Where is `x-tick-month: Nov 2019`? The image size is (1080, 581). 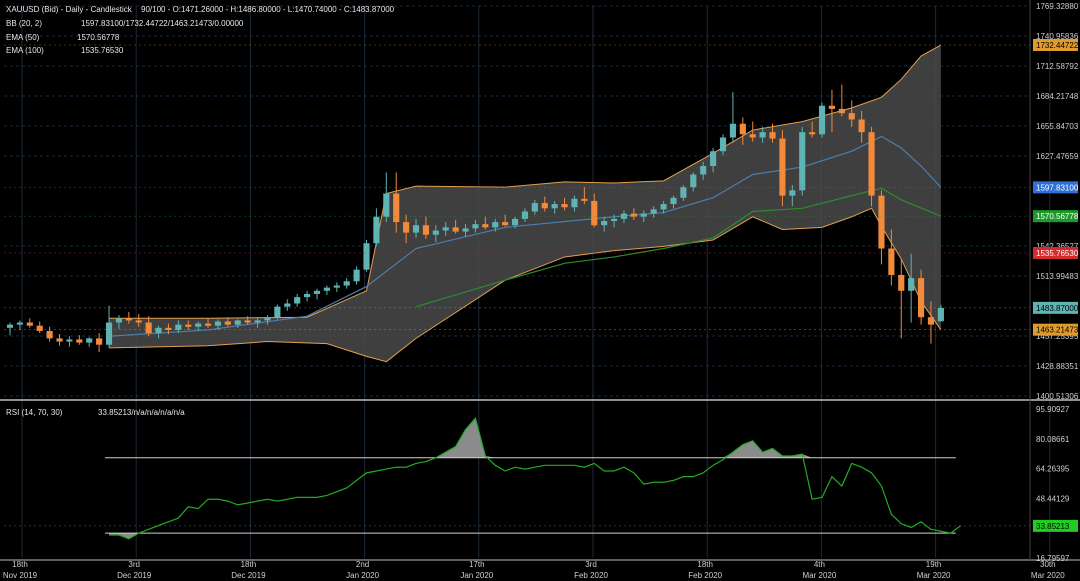 x-tick-month: Nov 2019 is located at coordinates (20, 575).